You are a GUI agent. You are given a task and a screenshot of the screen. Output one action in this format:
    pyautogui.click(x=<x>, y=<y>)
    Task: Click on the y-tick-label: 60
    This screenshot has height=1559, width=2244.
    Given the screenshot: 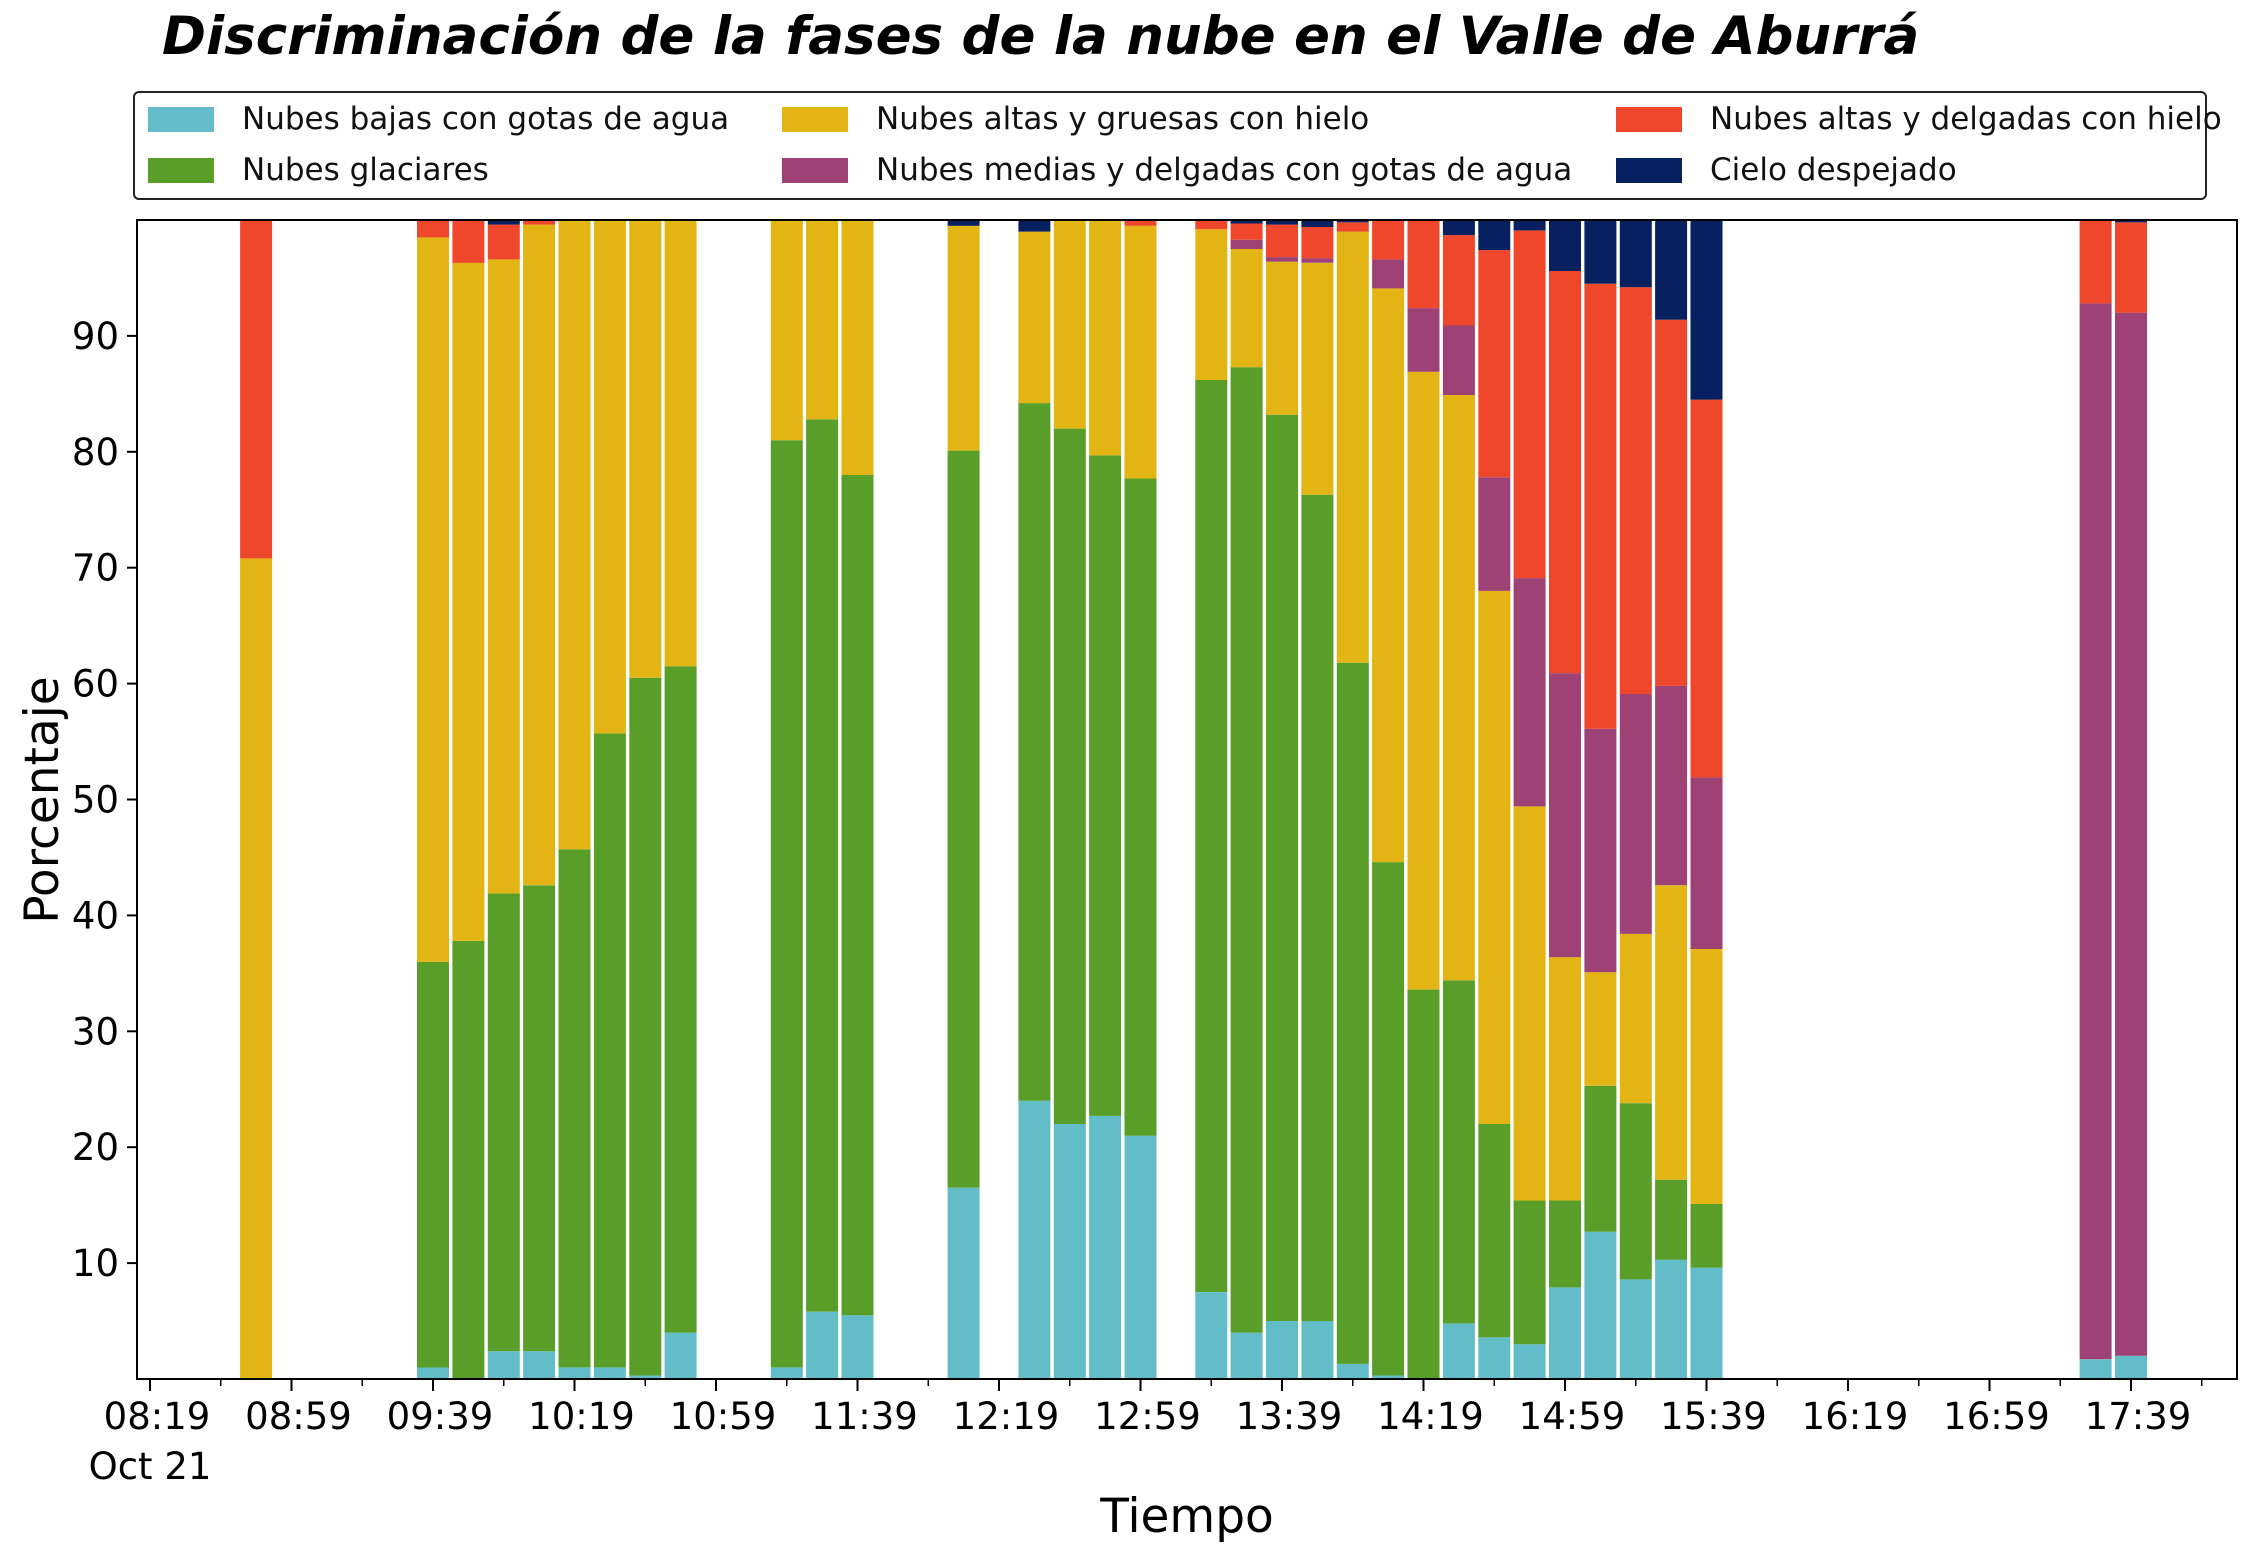 What is the action you would take?
    pyautogui.click(x=95, y=684)
    